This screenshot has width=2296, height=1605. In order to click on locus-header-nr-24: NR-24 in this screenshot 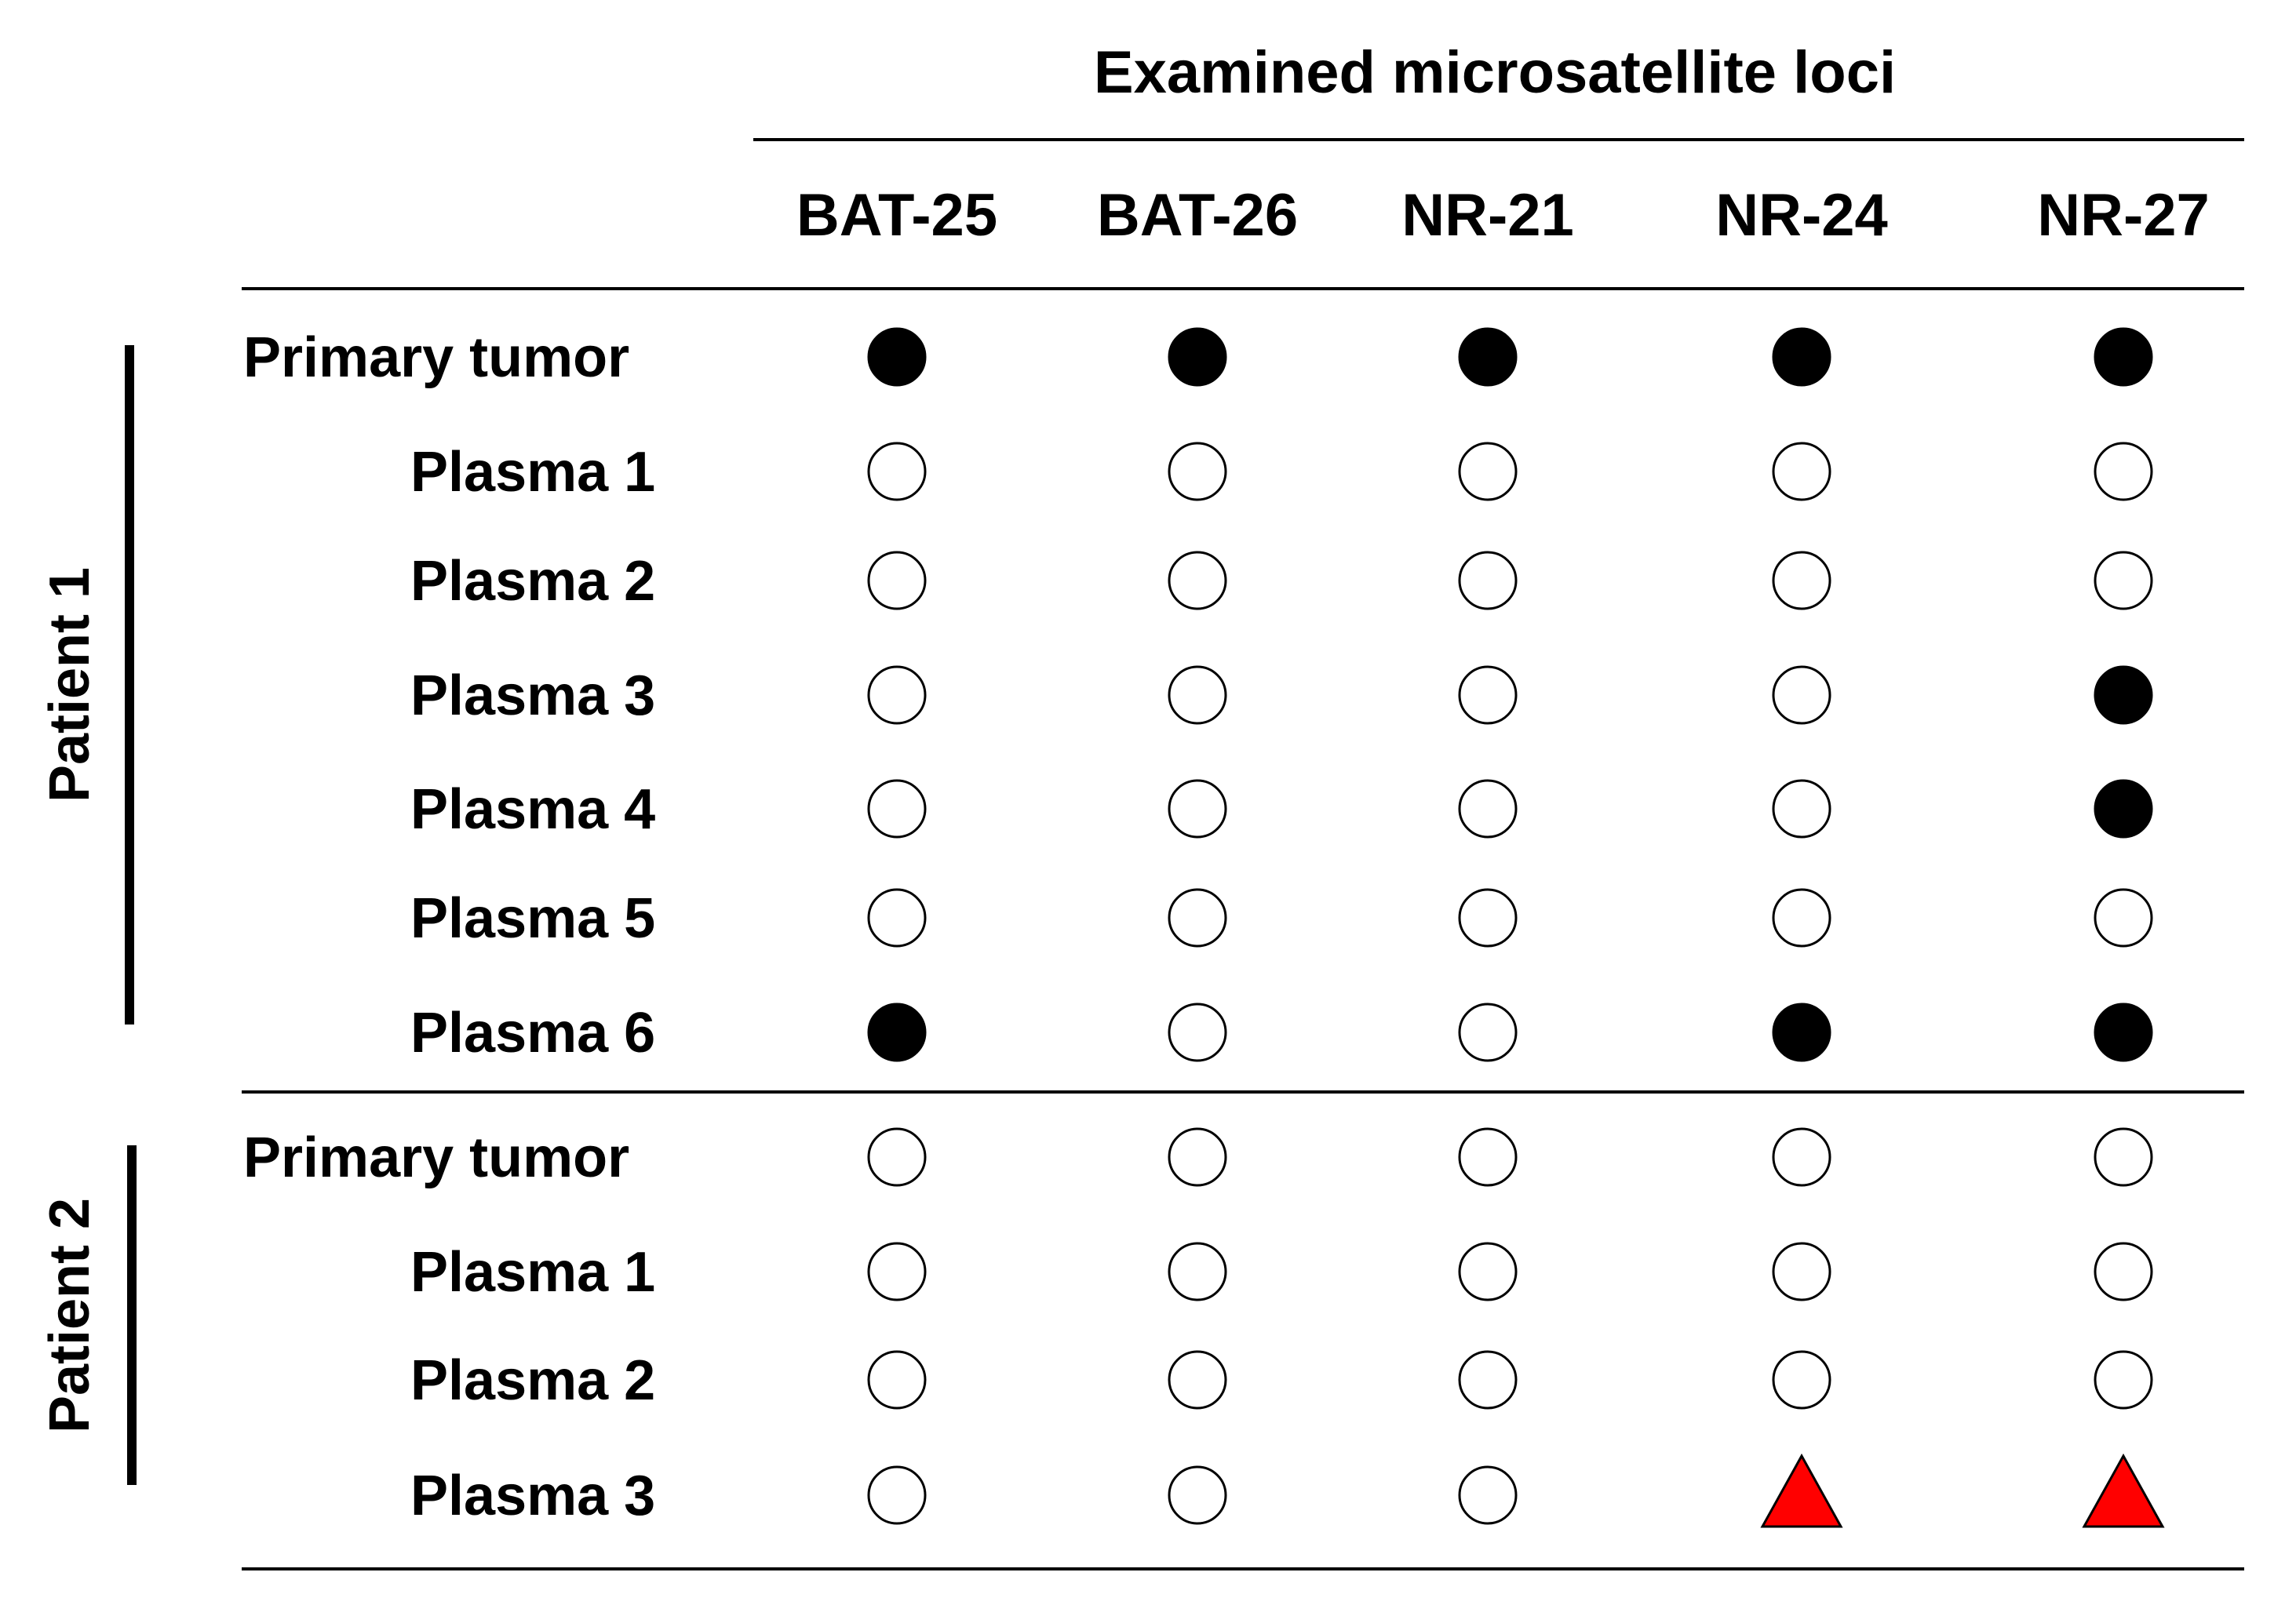, I will do `click(1801, 215)`.